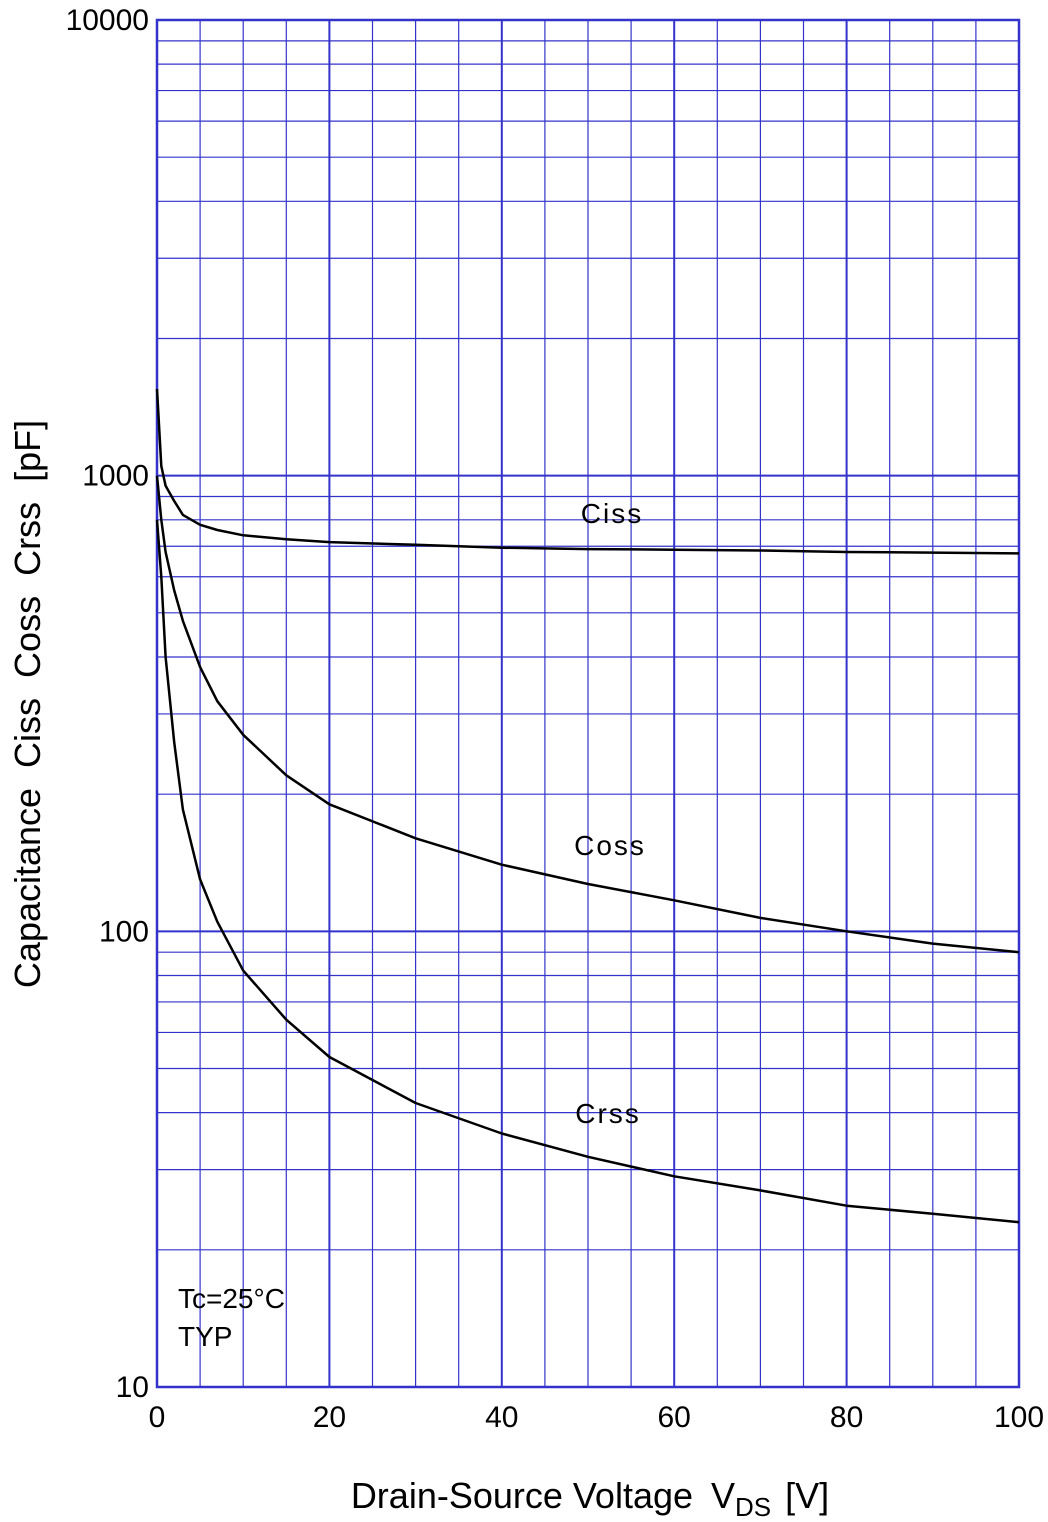 This screenshot has width=1048, height=1522. What do you see at coordinates (807, 1495) in the screenshot?
I see `x-axis-unit: [V]` at bounding box center [807, 1495].